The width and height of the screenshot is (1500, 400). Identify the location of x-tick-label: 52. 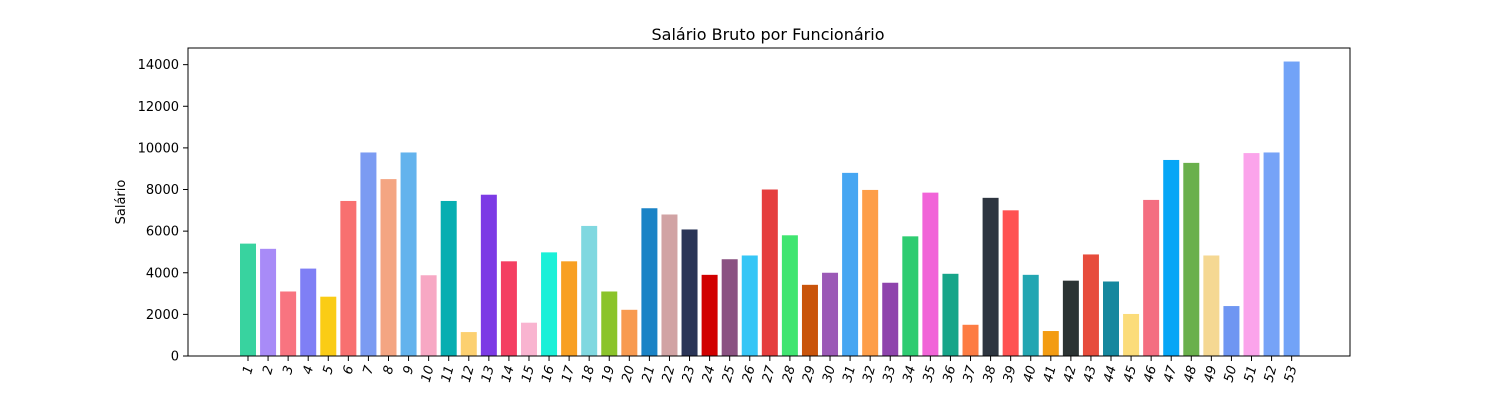
(1271, 374).